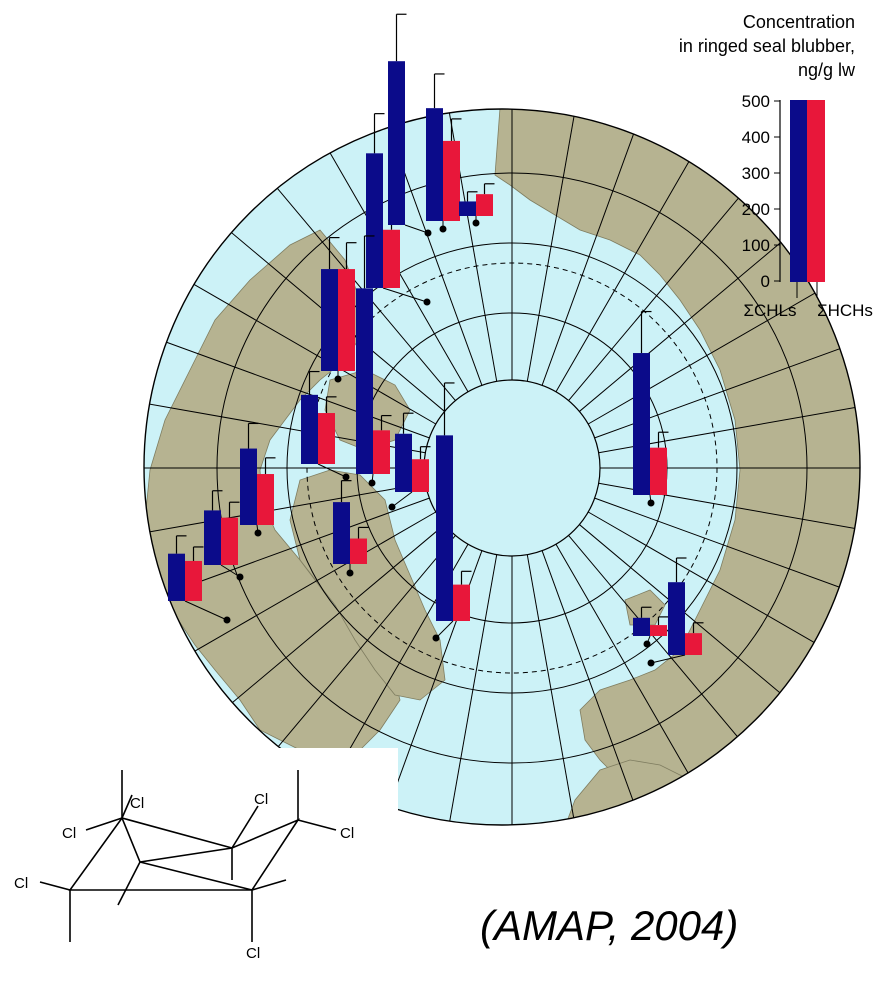  Describe the element at coordinates (767, 46) in the screenshot. I see `legend-title-line-2: in ringed seal blubber,` at that location.